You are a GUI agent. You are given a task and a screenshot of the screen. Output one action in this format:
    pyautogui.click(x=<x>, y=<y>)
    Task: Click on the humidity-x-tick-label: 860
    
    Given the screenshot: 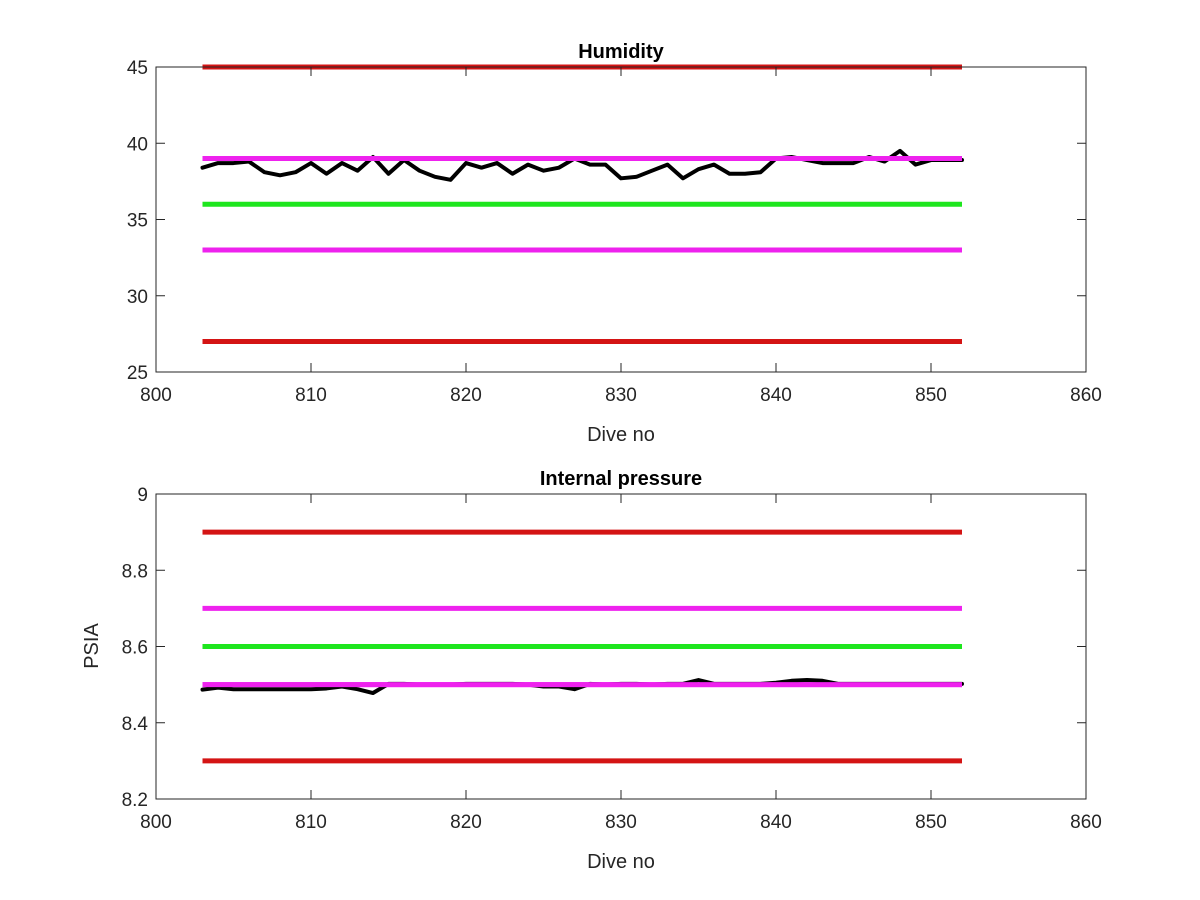 What is the action you would take?
    pyautogui.click(x=1086, y=395)
    